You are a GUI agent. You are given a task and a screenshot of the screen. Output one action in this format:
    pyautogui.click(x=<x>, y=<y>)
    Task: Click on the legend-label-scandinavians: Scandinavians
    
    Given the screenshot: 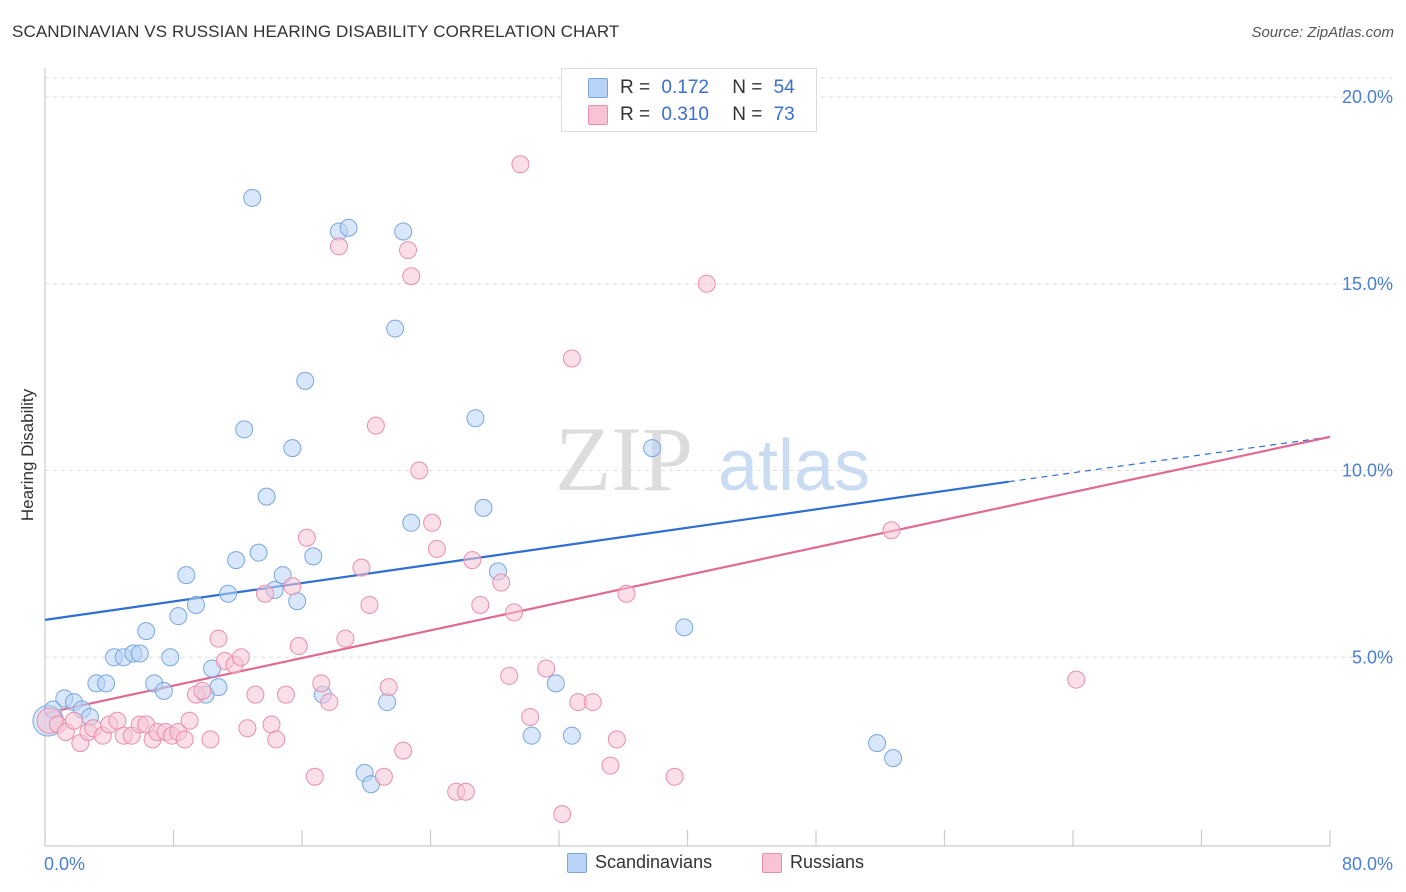 What is the action you would take?
    pyautogui.click(x=654, y=862)
    